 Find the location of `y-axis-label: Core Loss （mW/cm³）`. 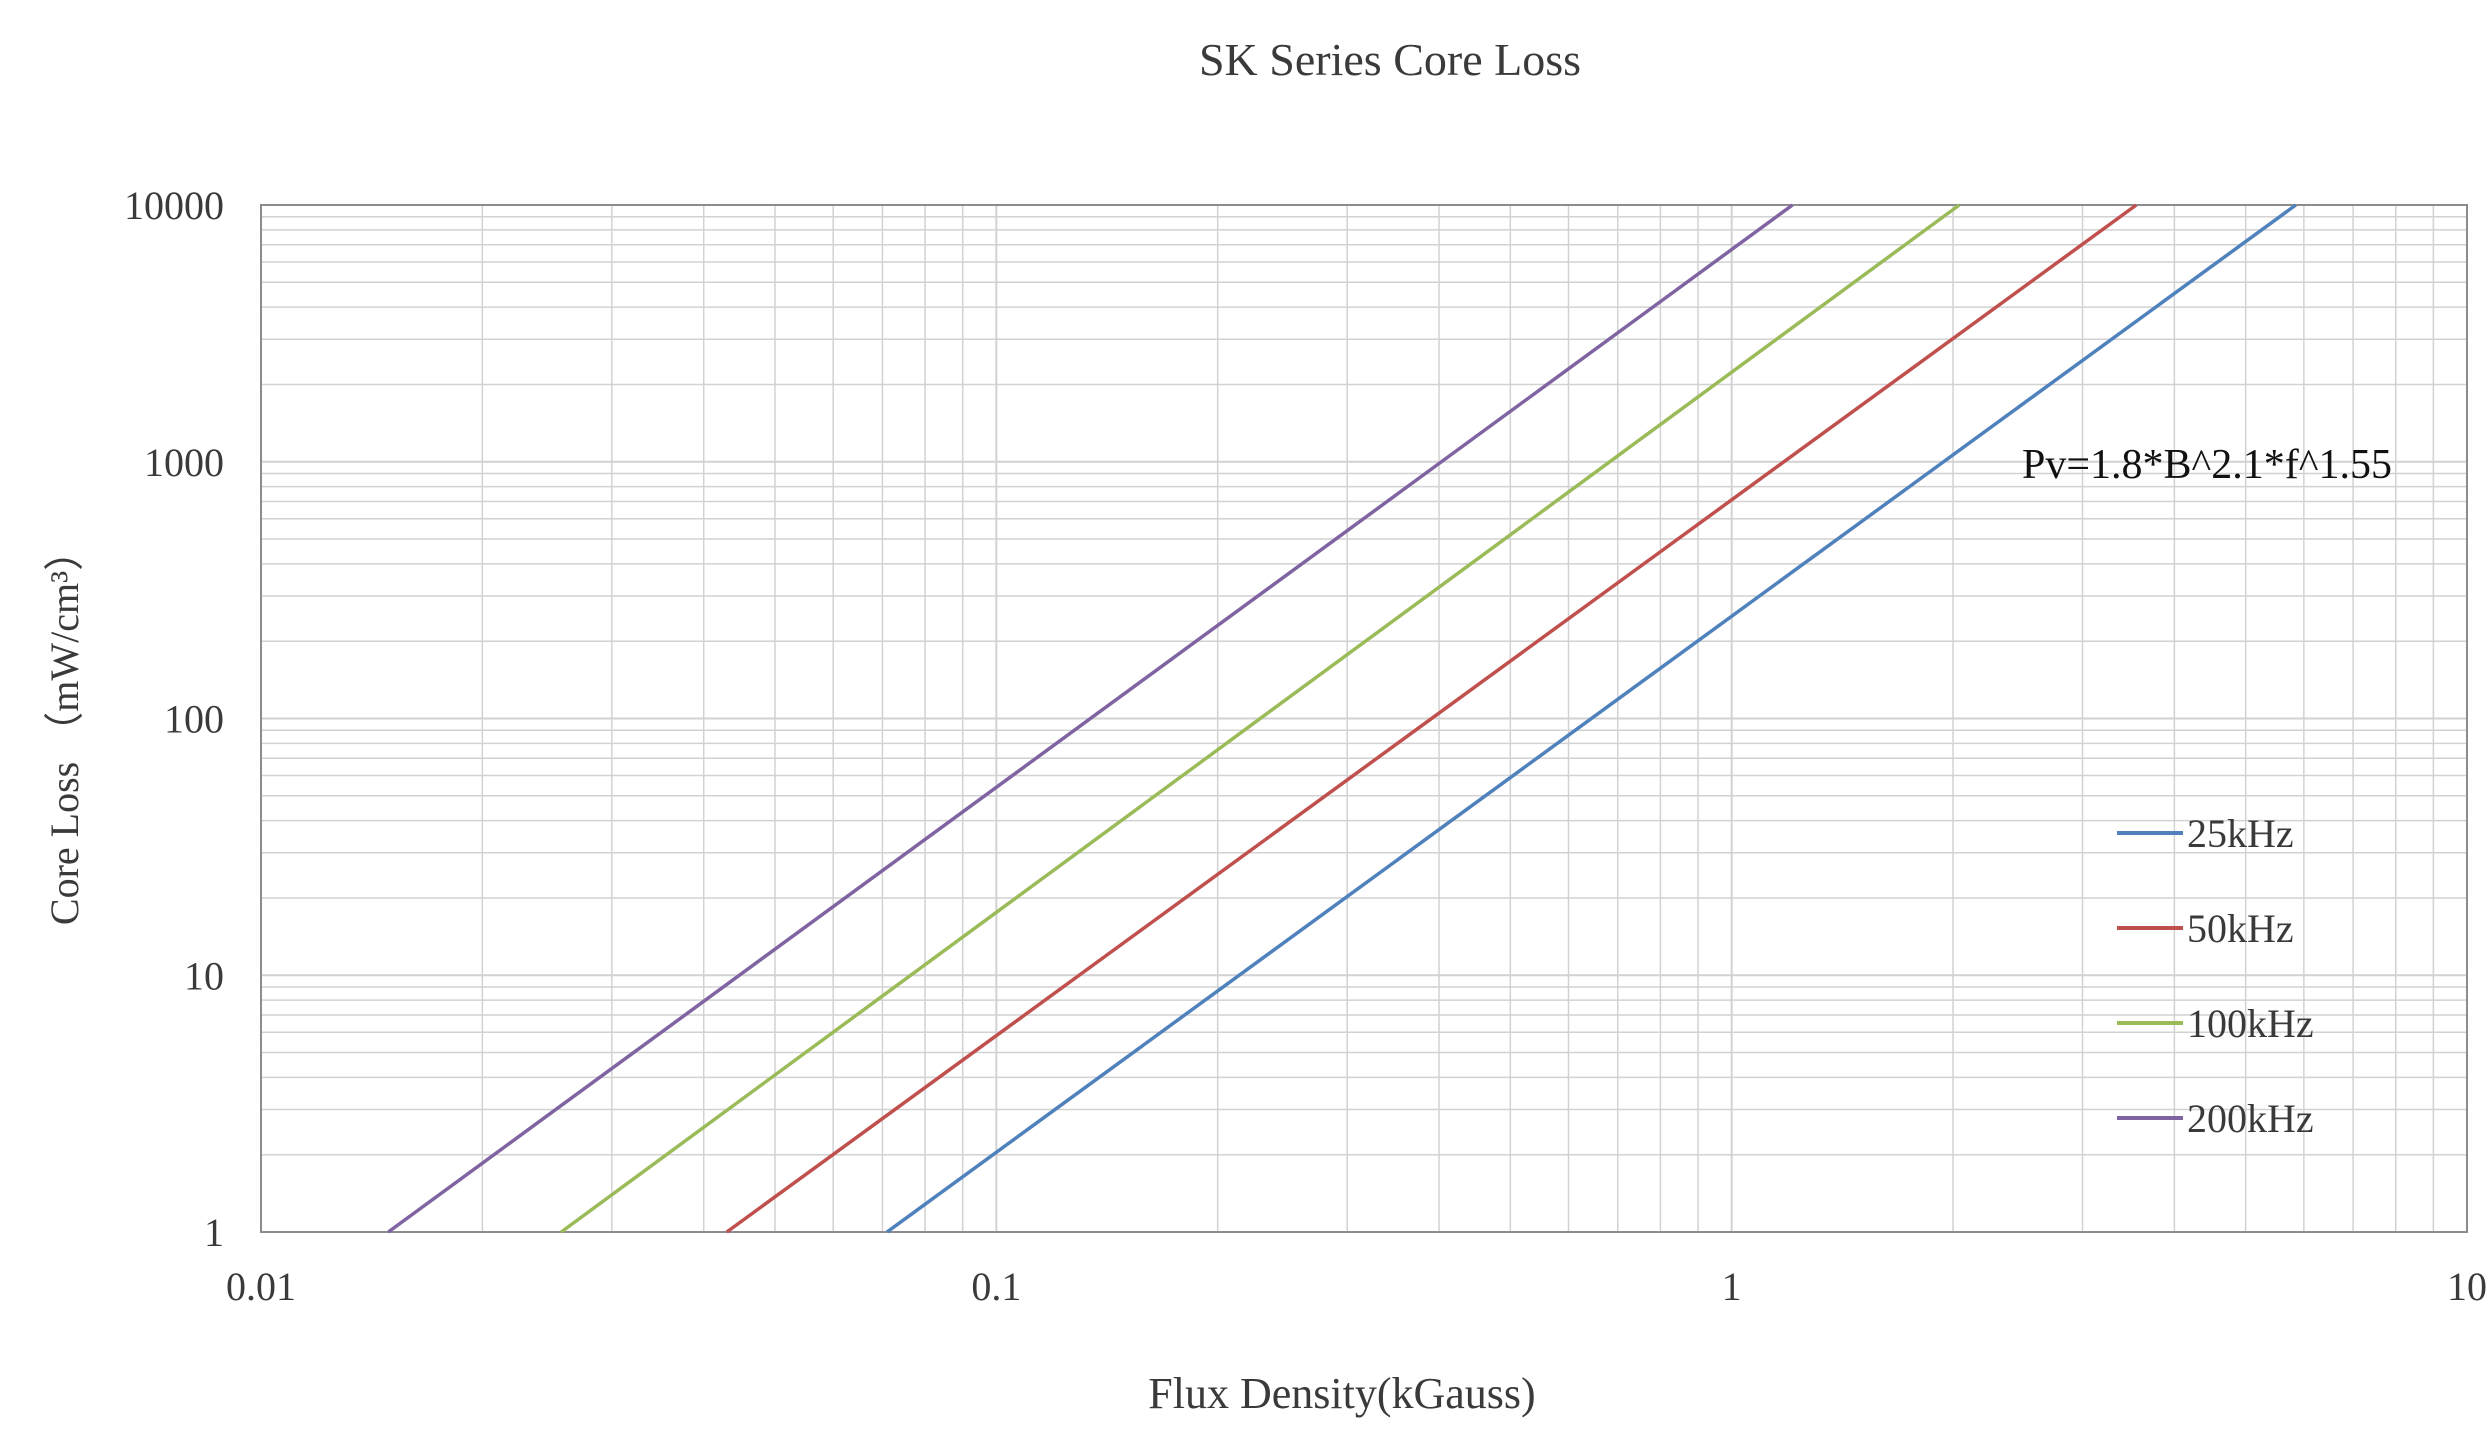

y-axis-label: Core Loss （mW/cm³） is located at coordinates (64, 728).